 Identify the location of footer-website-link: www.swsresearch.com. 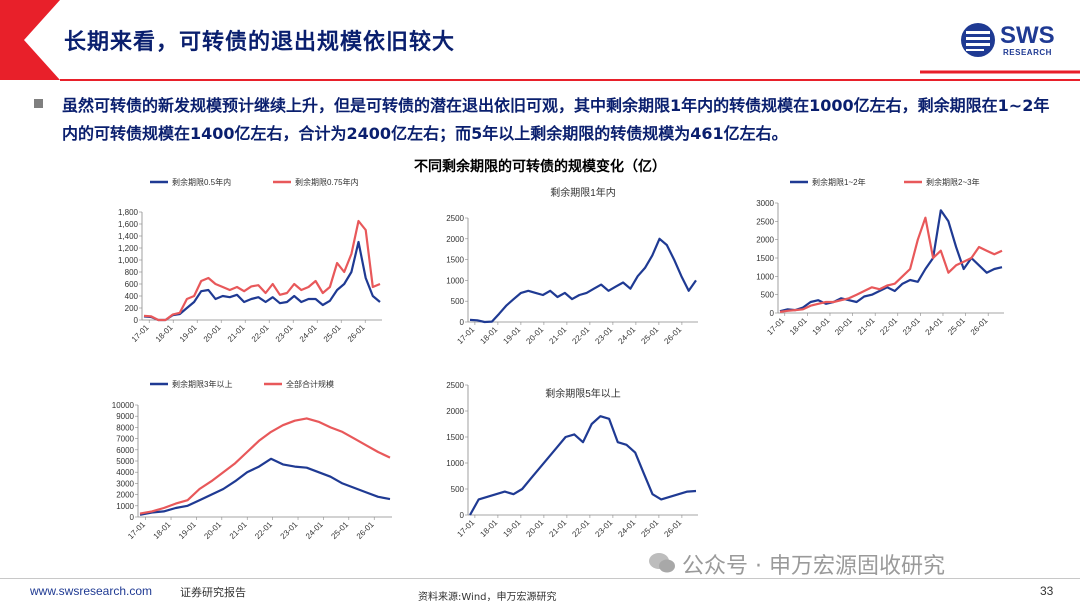
(91, 591).